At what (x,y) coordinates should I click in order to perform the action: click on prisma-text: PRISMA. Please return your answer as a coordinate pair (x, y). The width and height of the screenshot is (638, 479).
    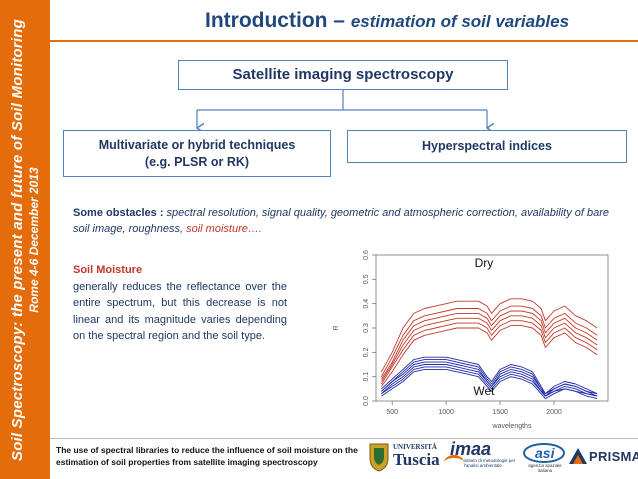
    Looking at the image, I should click on (613, 456).